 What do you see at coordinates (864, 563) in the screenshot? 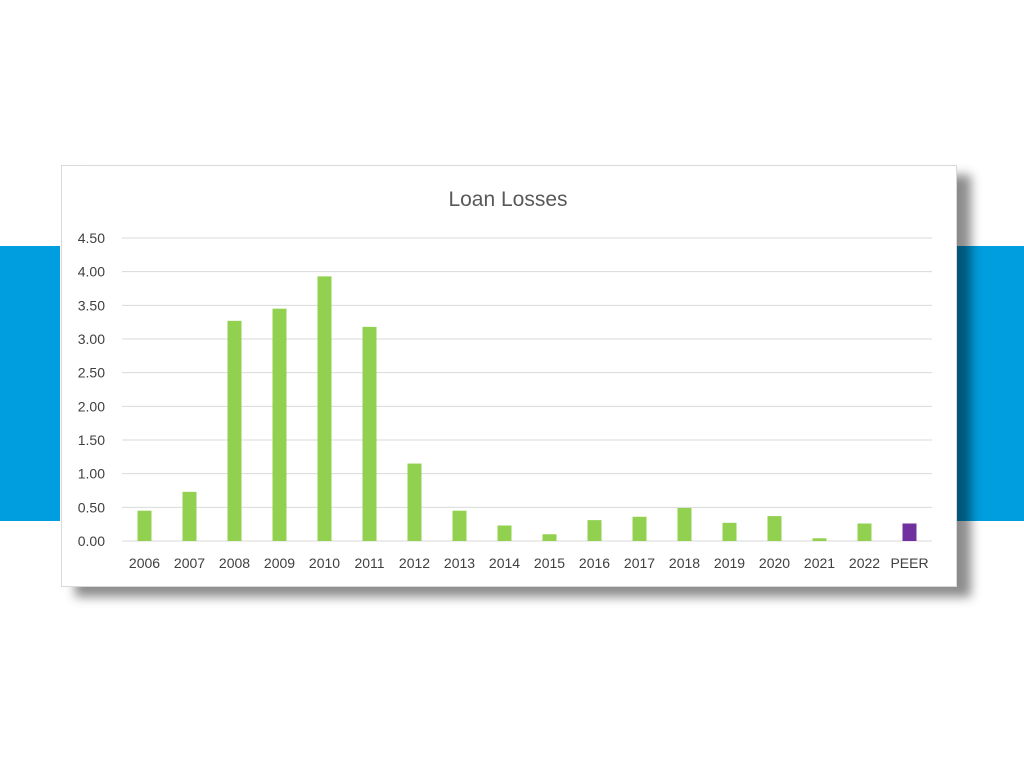
I see `x-tick-label: 2022` at bounding box center [864, 563].